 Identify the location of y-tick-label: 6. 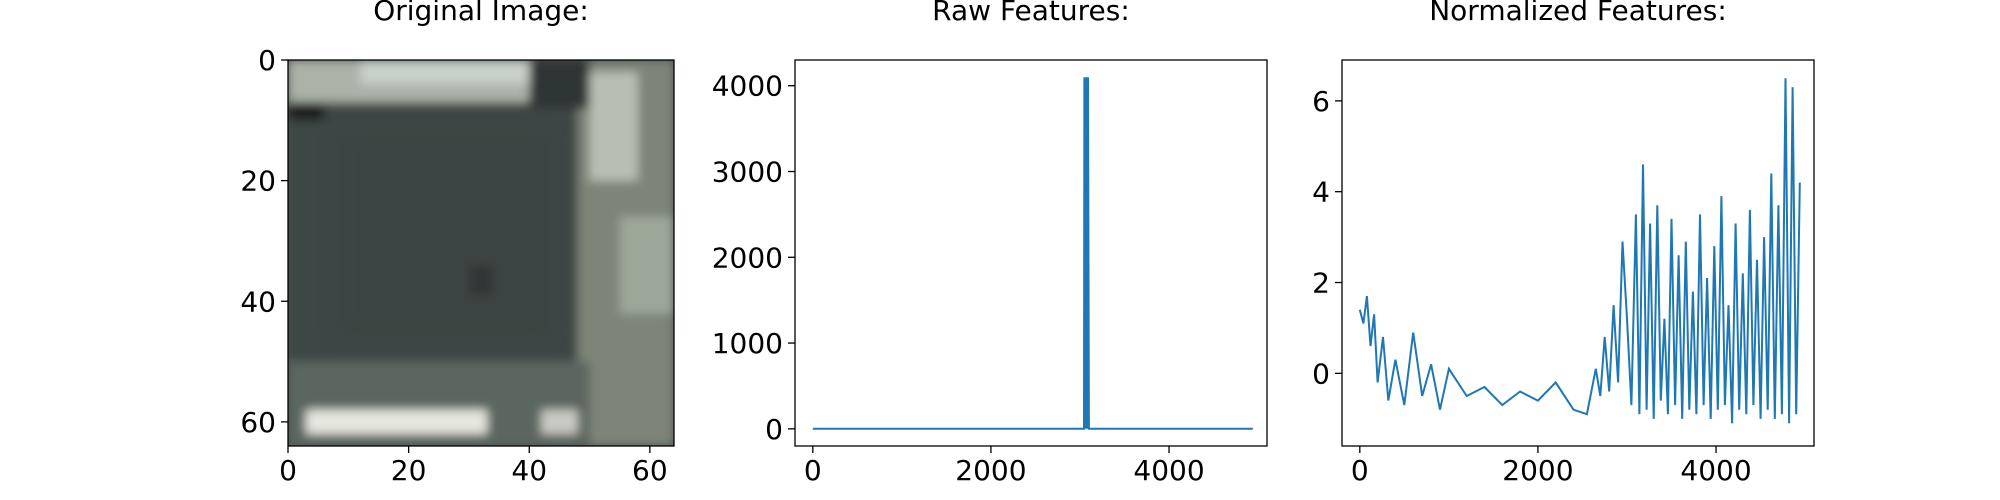
(1321, 101).